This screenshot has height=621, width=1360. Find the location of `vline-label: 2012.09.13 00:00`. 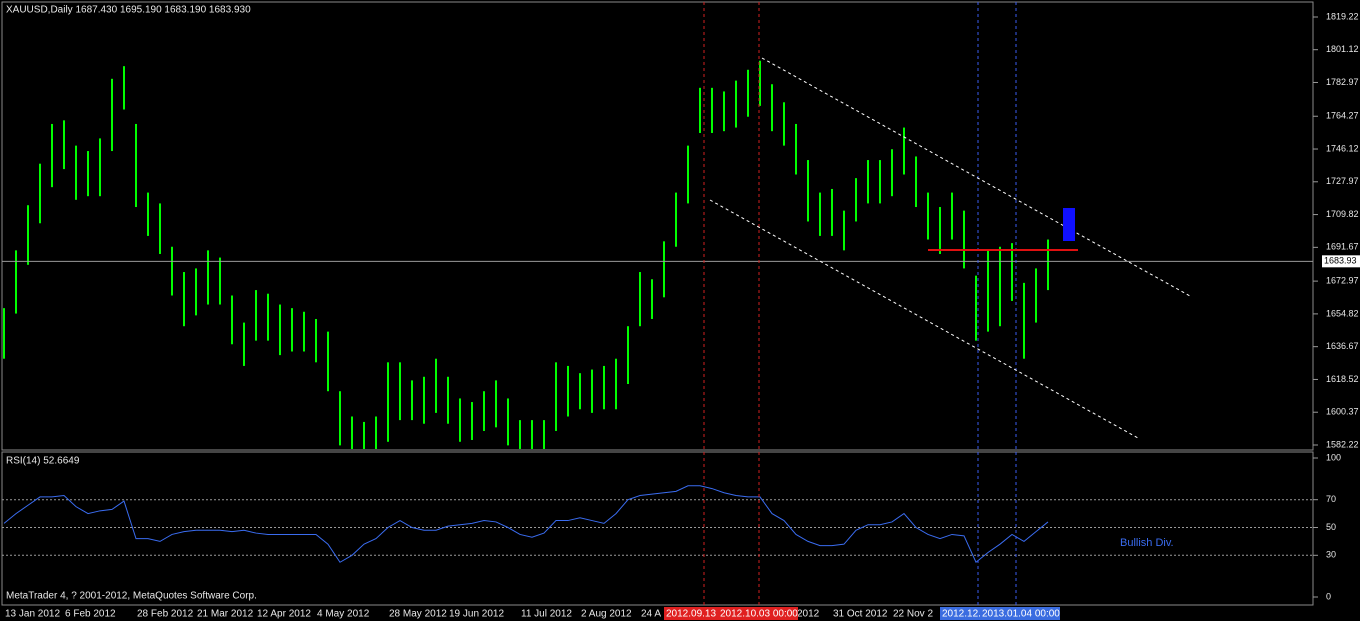

vline-label: 2012.09.13 00:00 is located at coordinates (705, 614).